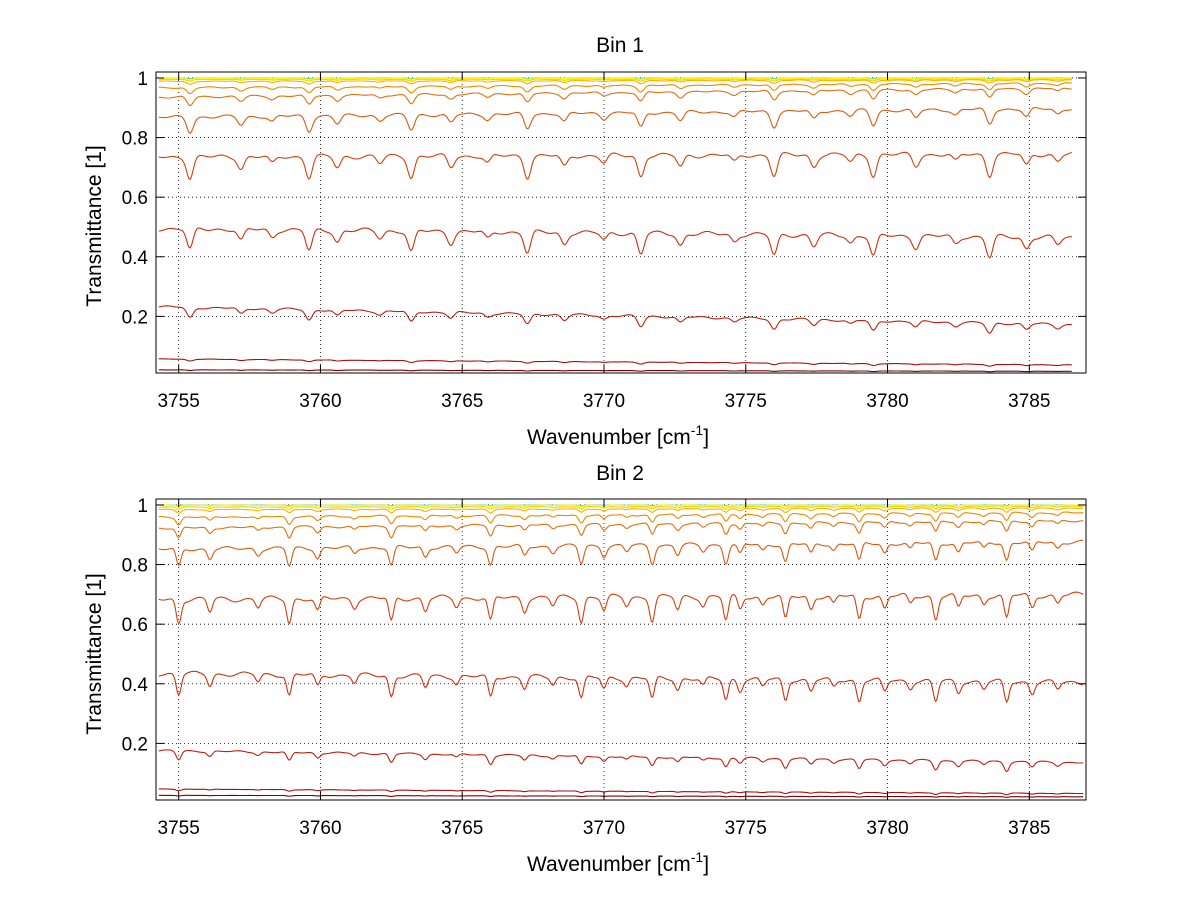 The image size is (1200, 901). I want to click on subplot-title: Bin 1, so click(620, 45).